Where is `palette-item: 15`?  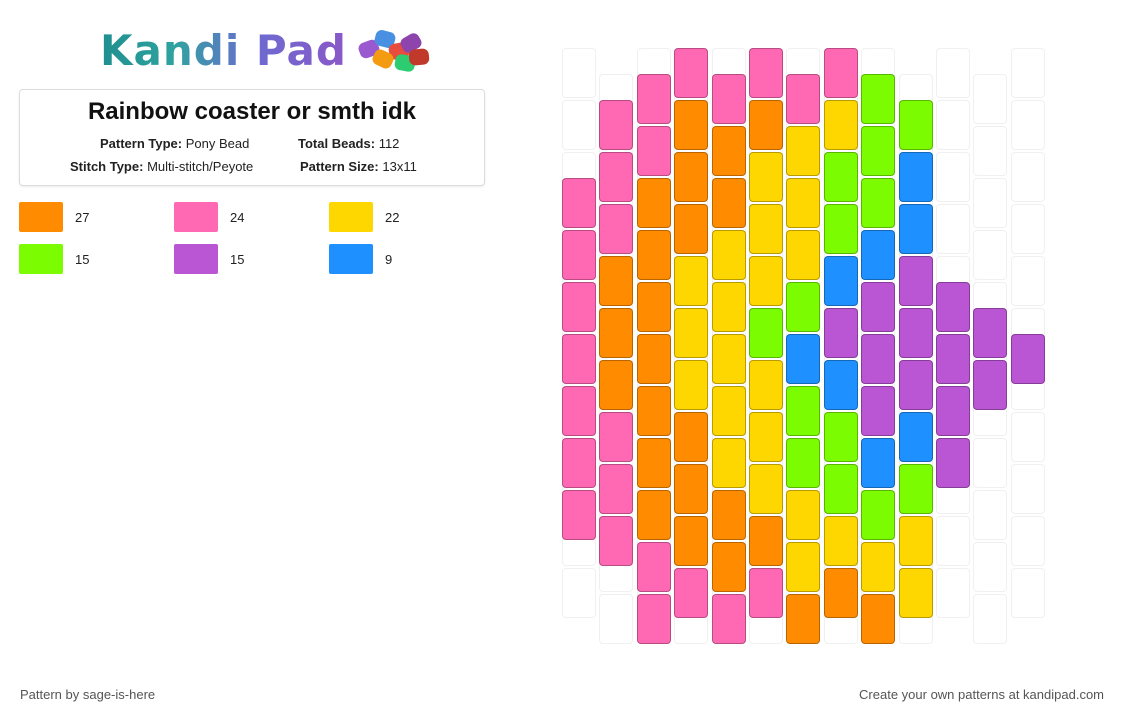
palette-item: 15 is located at coordinates (54, 259).